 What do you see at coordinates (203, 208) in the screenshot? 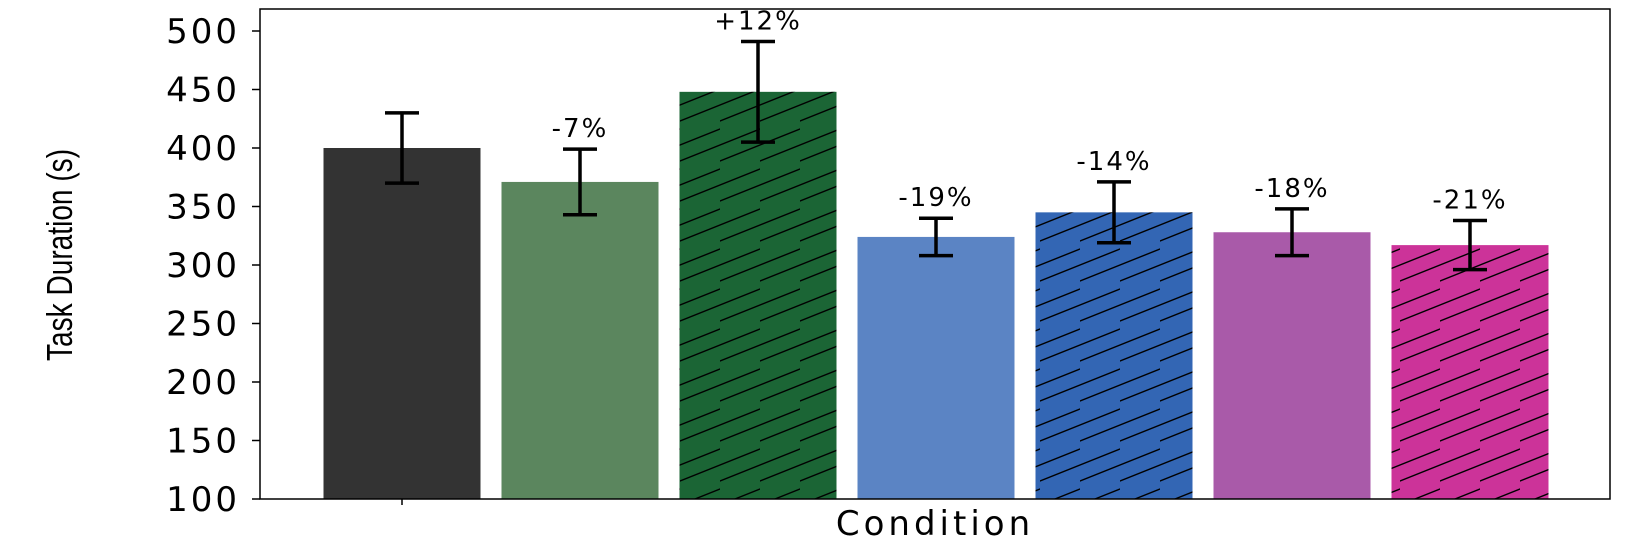
I see `y-tick-label: 350` at bounding box center [203, 208].